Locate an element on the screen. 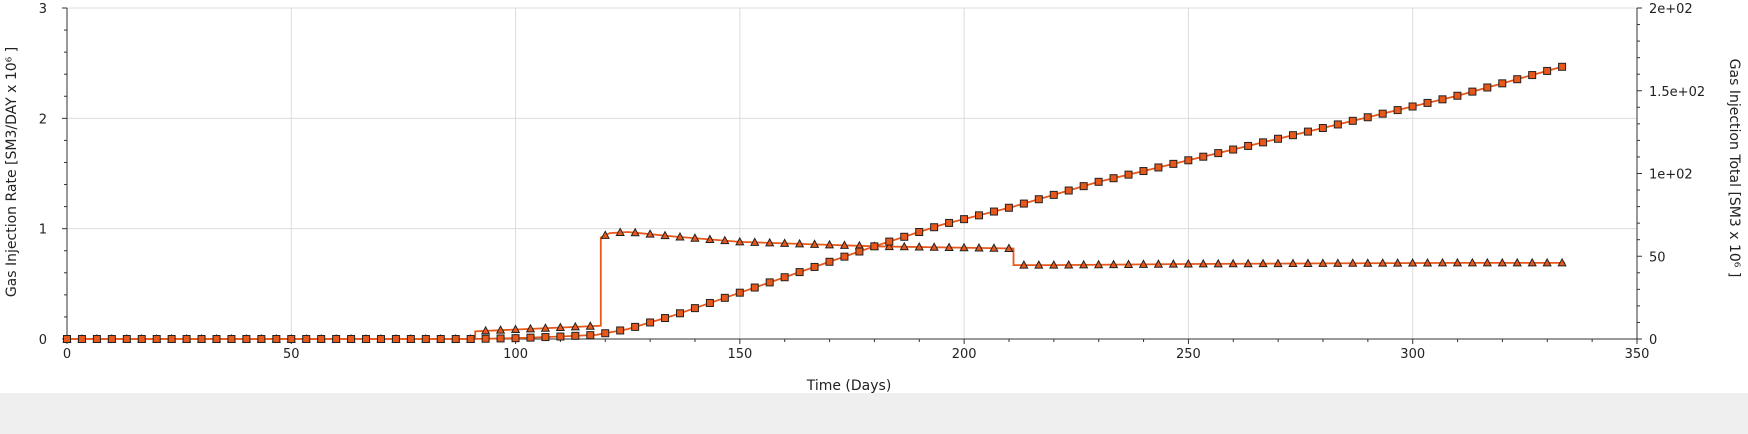 This screenshot has height=434, width=1748. y-right-tick-label: 2e+02 is located at coordinates (1671, 9).